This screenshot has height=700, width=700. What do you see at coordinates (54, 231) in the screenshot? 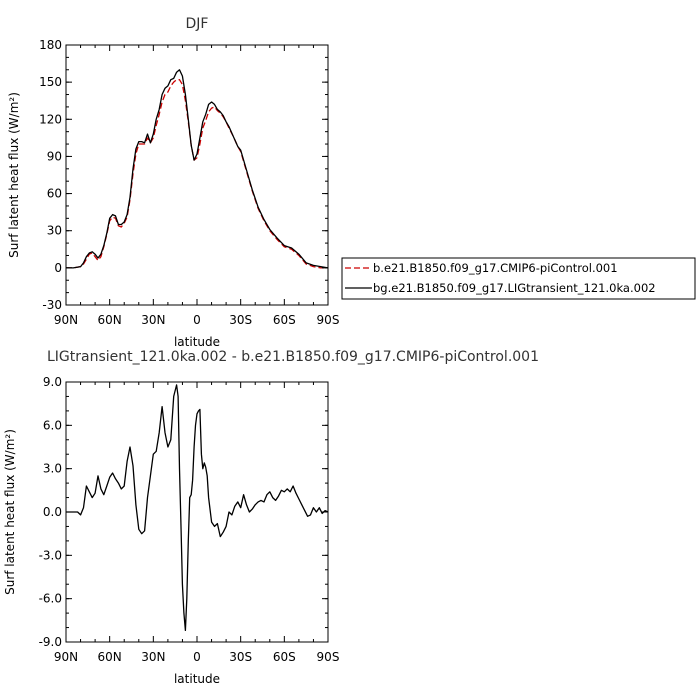
I see `top-ytick-label: 30` at bounding box center [54, 231].